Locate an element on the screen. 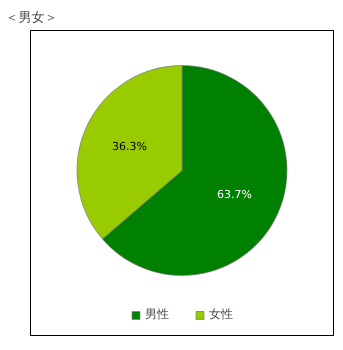 The width and height of the screenshot is (343, 350). legend-label: 女性 is located at coordinates (221, 314).